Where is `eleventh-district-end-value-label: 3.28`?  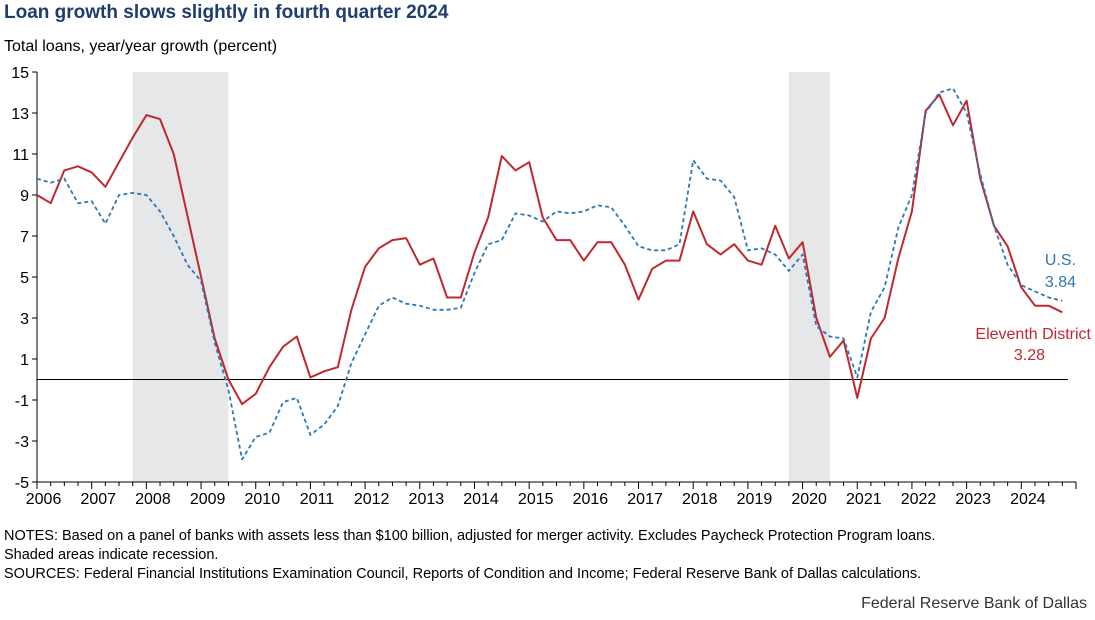
eleventh-district-end-value-label: 3.28 is located at coordinates (1029, 355).